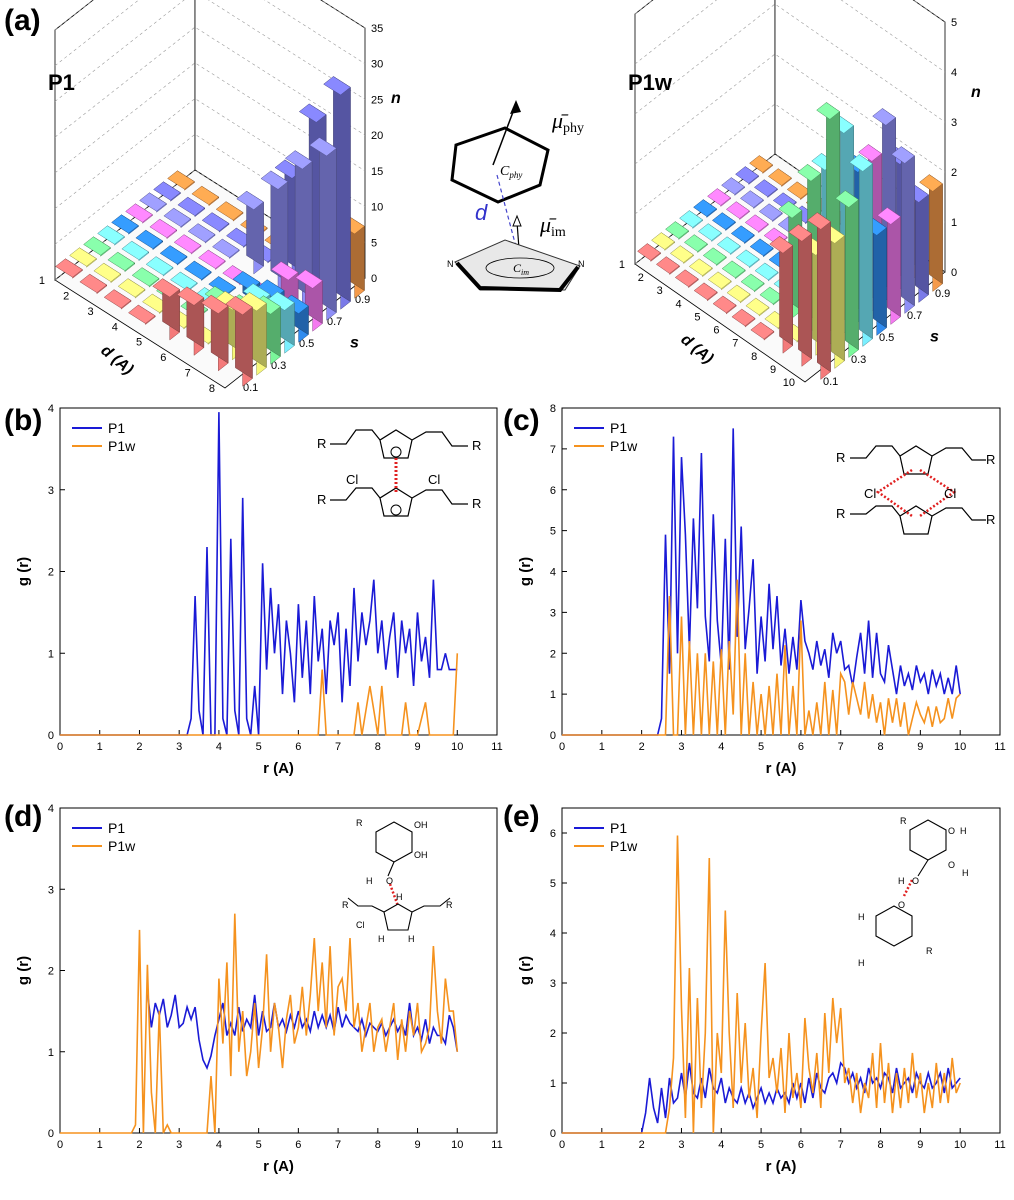 Image resolution: width=1014 pixels, height=1200 pixels. I want to click on legend-label-p1: P1, so click(116, 828).